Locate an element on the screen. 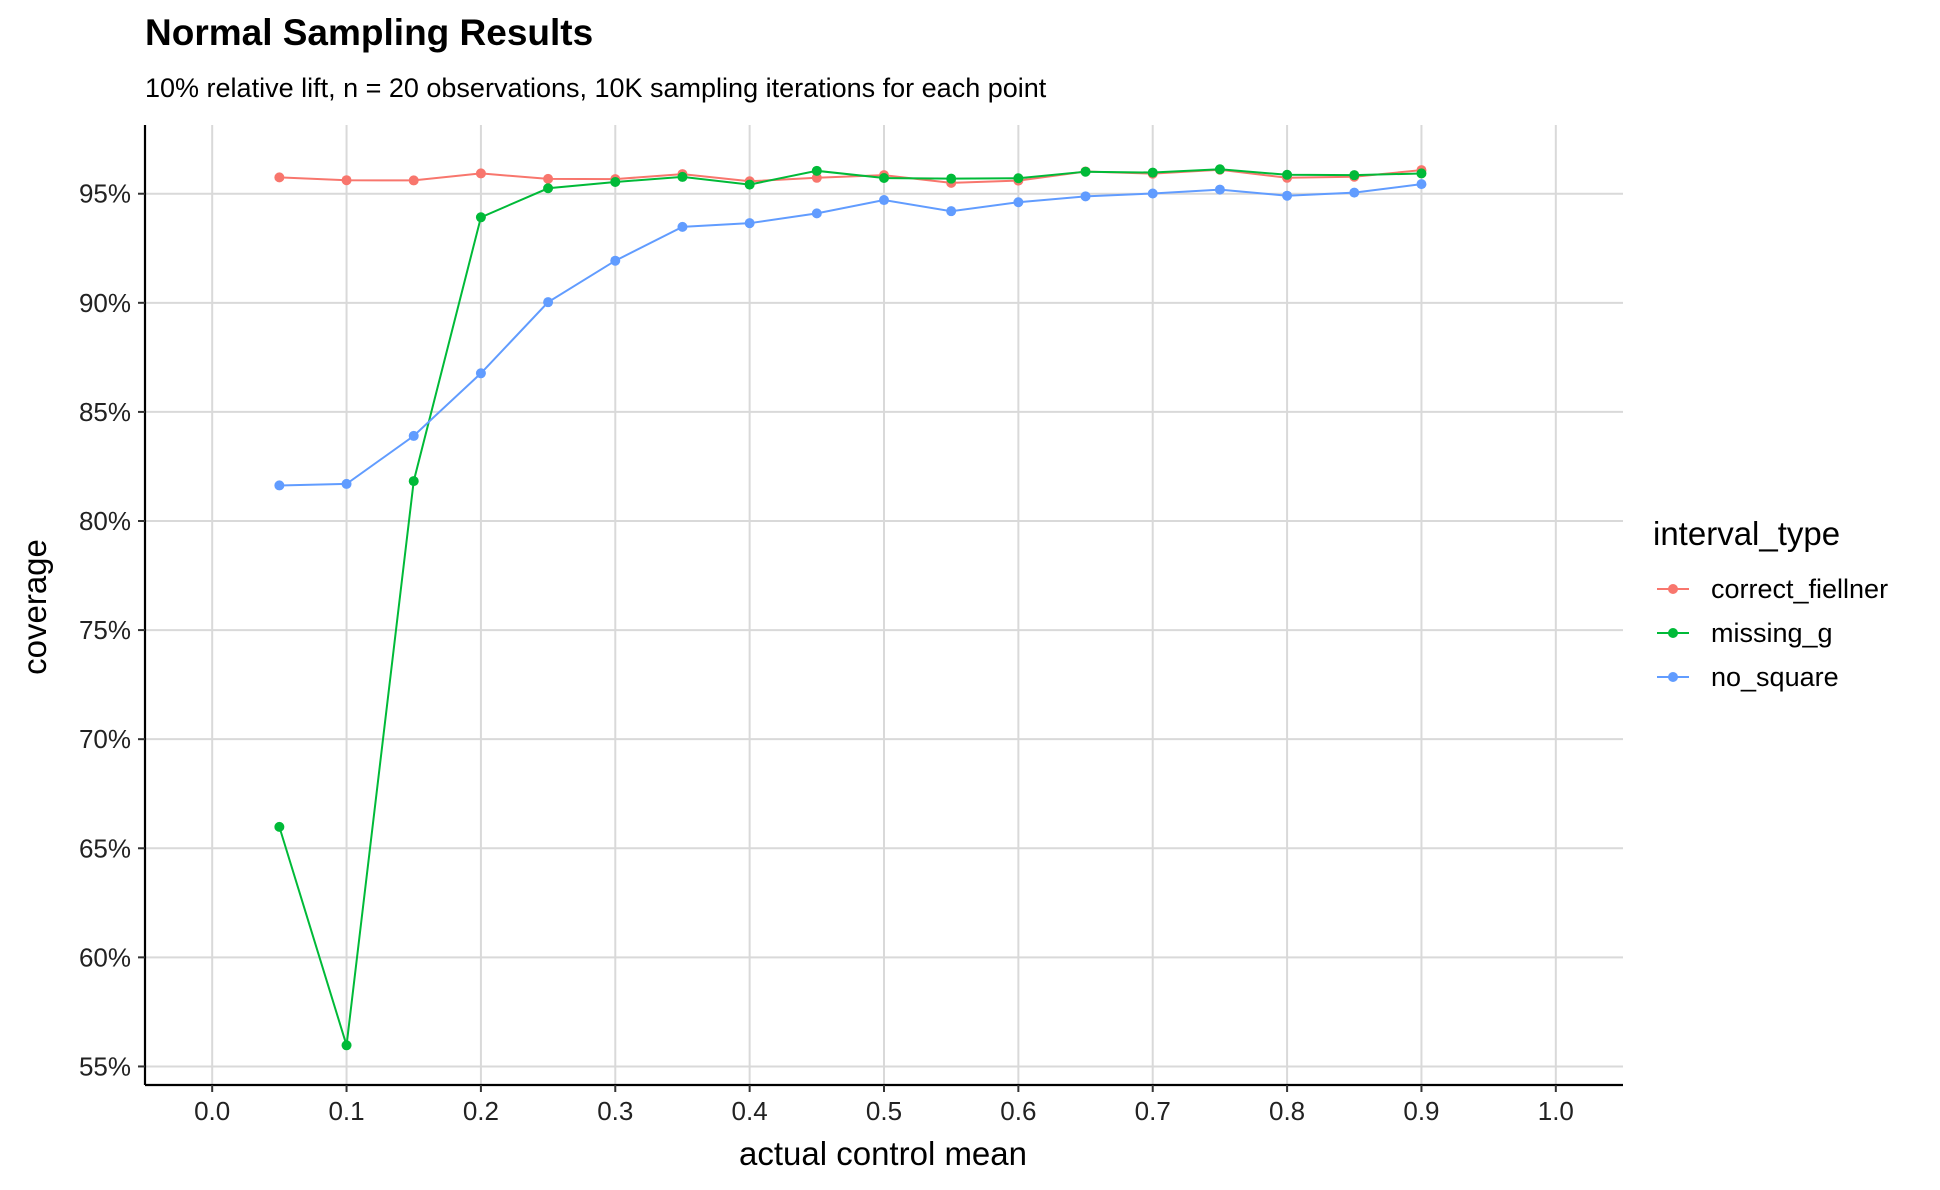  legend-item-no_square: no_square is located at coordinates (1746, 677).